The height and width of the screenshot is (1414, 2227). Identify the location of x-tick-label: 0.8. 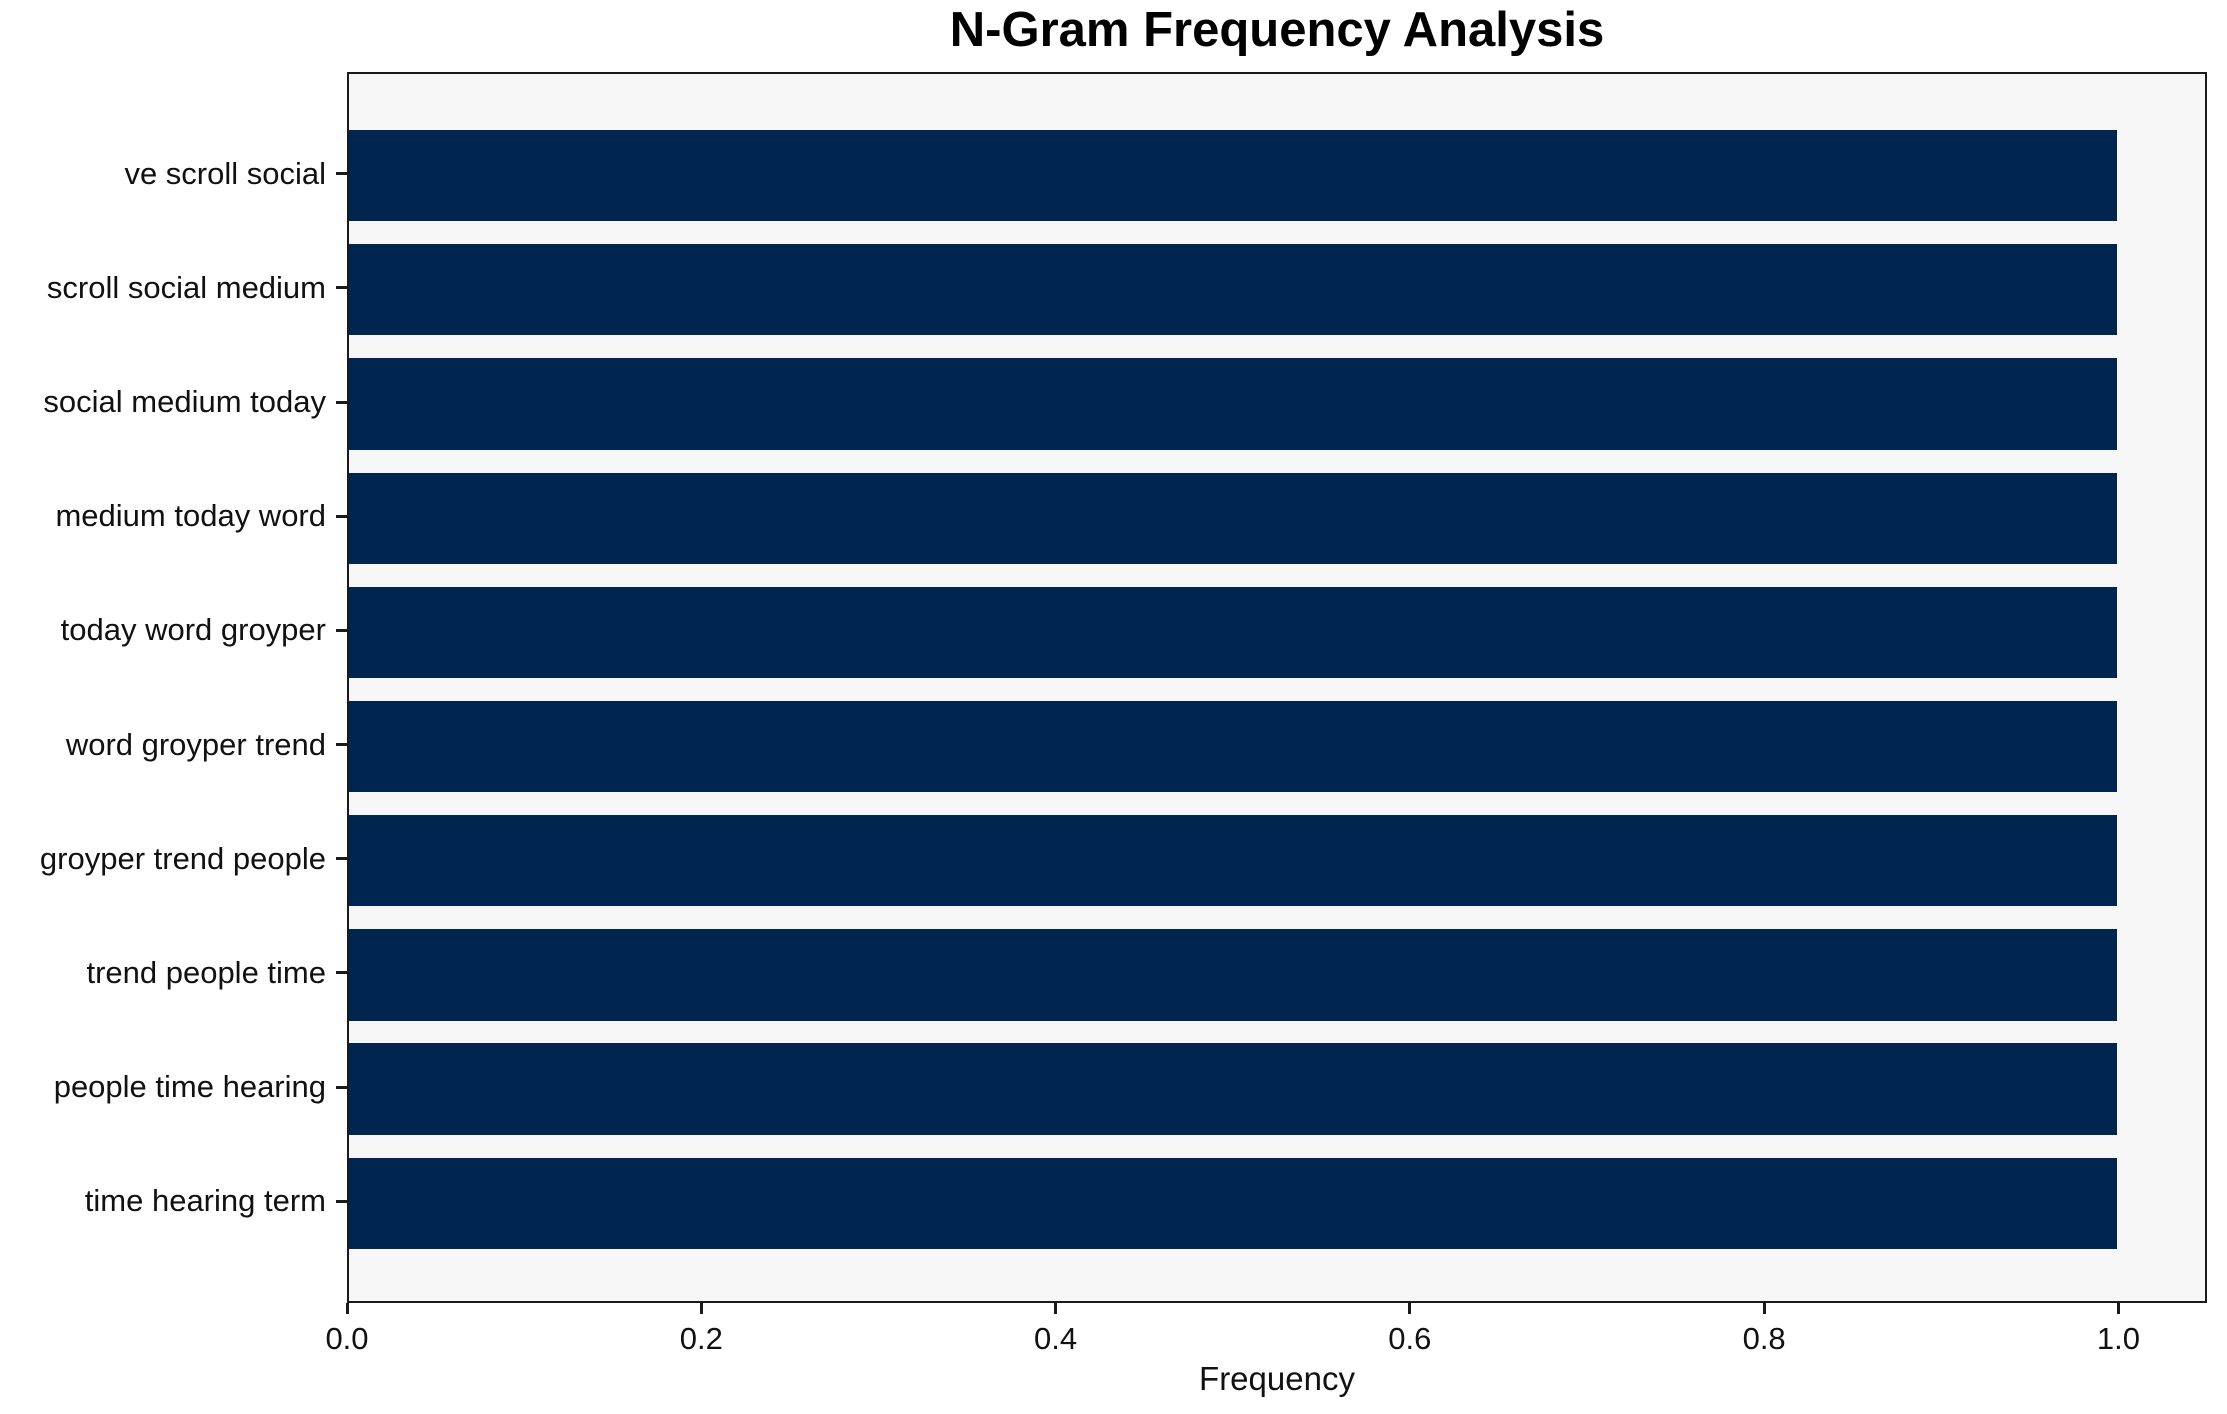
(1764, 1338).